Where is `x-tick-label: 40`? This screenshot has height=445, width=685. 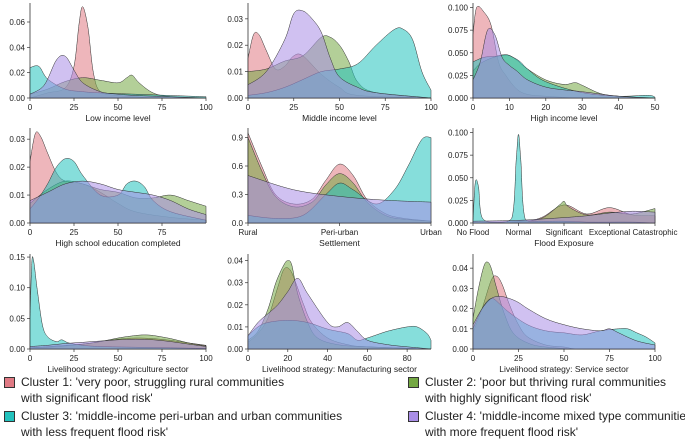
x-tick-label: 40 is located at coordinates (618, 107).